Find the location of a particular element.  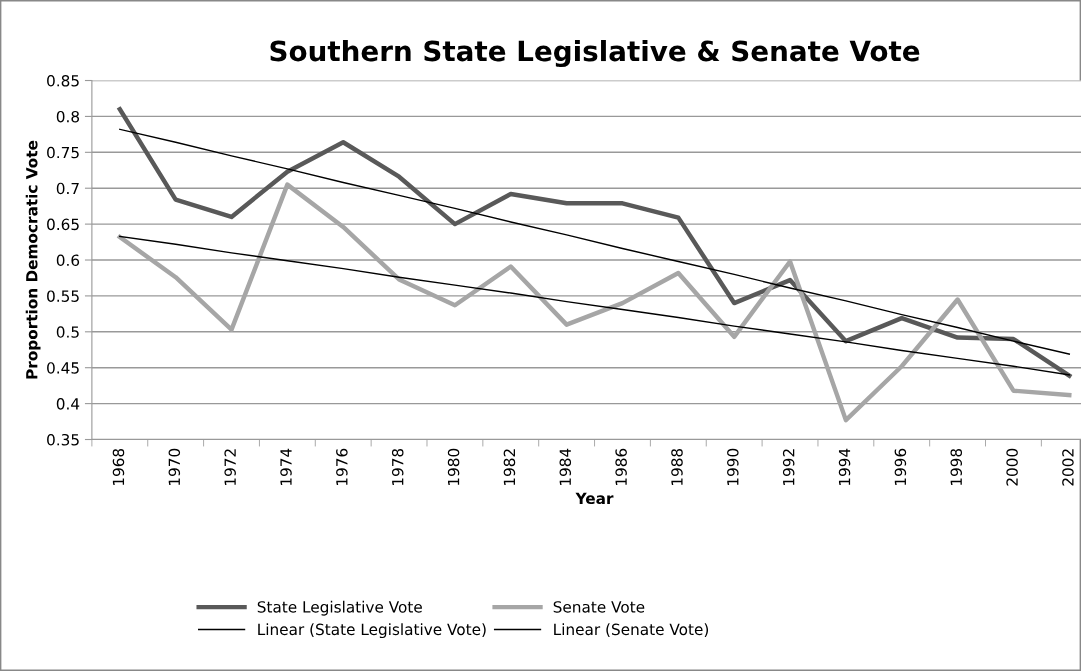

x-tick-label: 1996 is located at coordinates (900, 467).